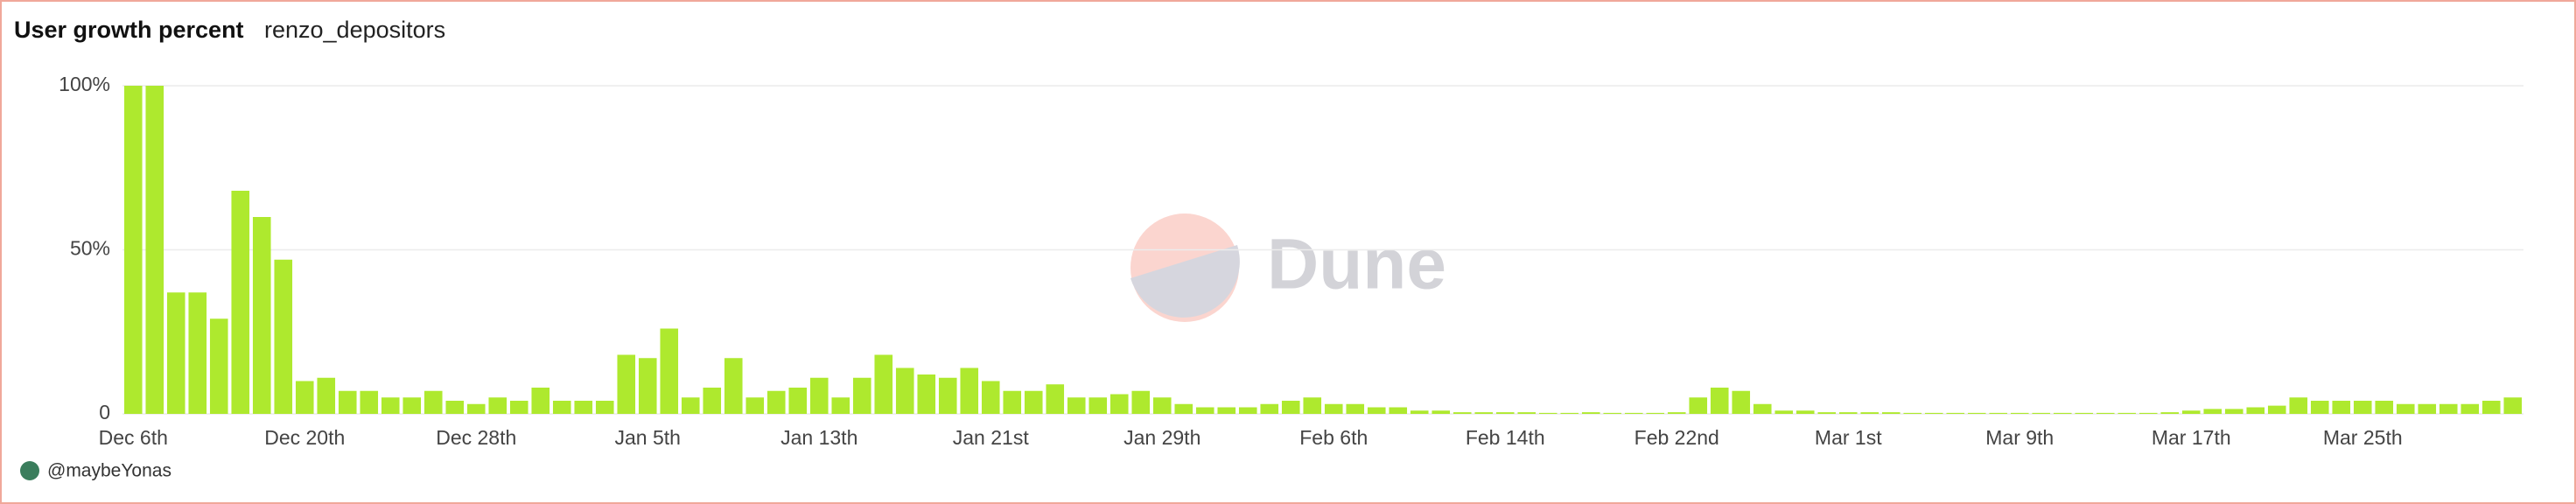 This screenshot has height=504, width=2576. What do you see at coordinates (1676, 437) in the screenshot?
I see `x-tick-label: Feb 22nd` at bounding box center [1676, 437].